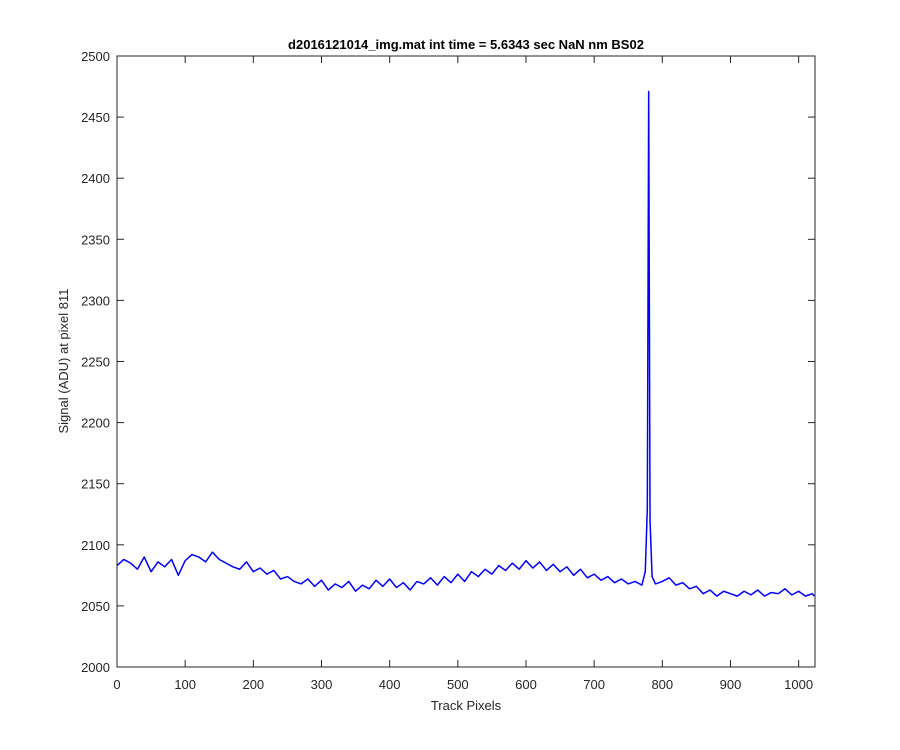 The image size is (900, 750). Describe the element at coordinates (594, 684) in the screenshot. I see `x-tick-label: 700` at that location.